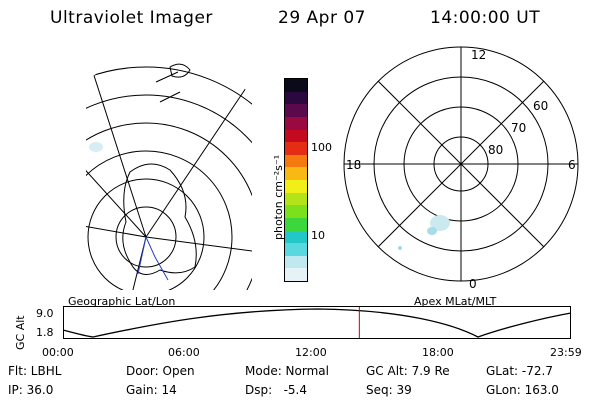 This screenshot has width=600, height=400. What do you see at coordinates (540, 106) in the screenshot?
I see `mlat-label-60: 60` at bounding box center [540, 106].